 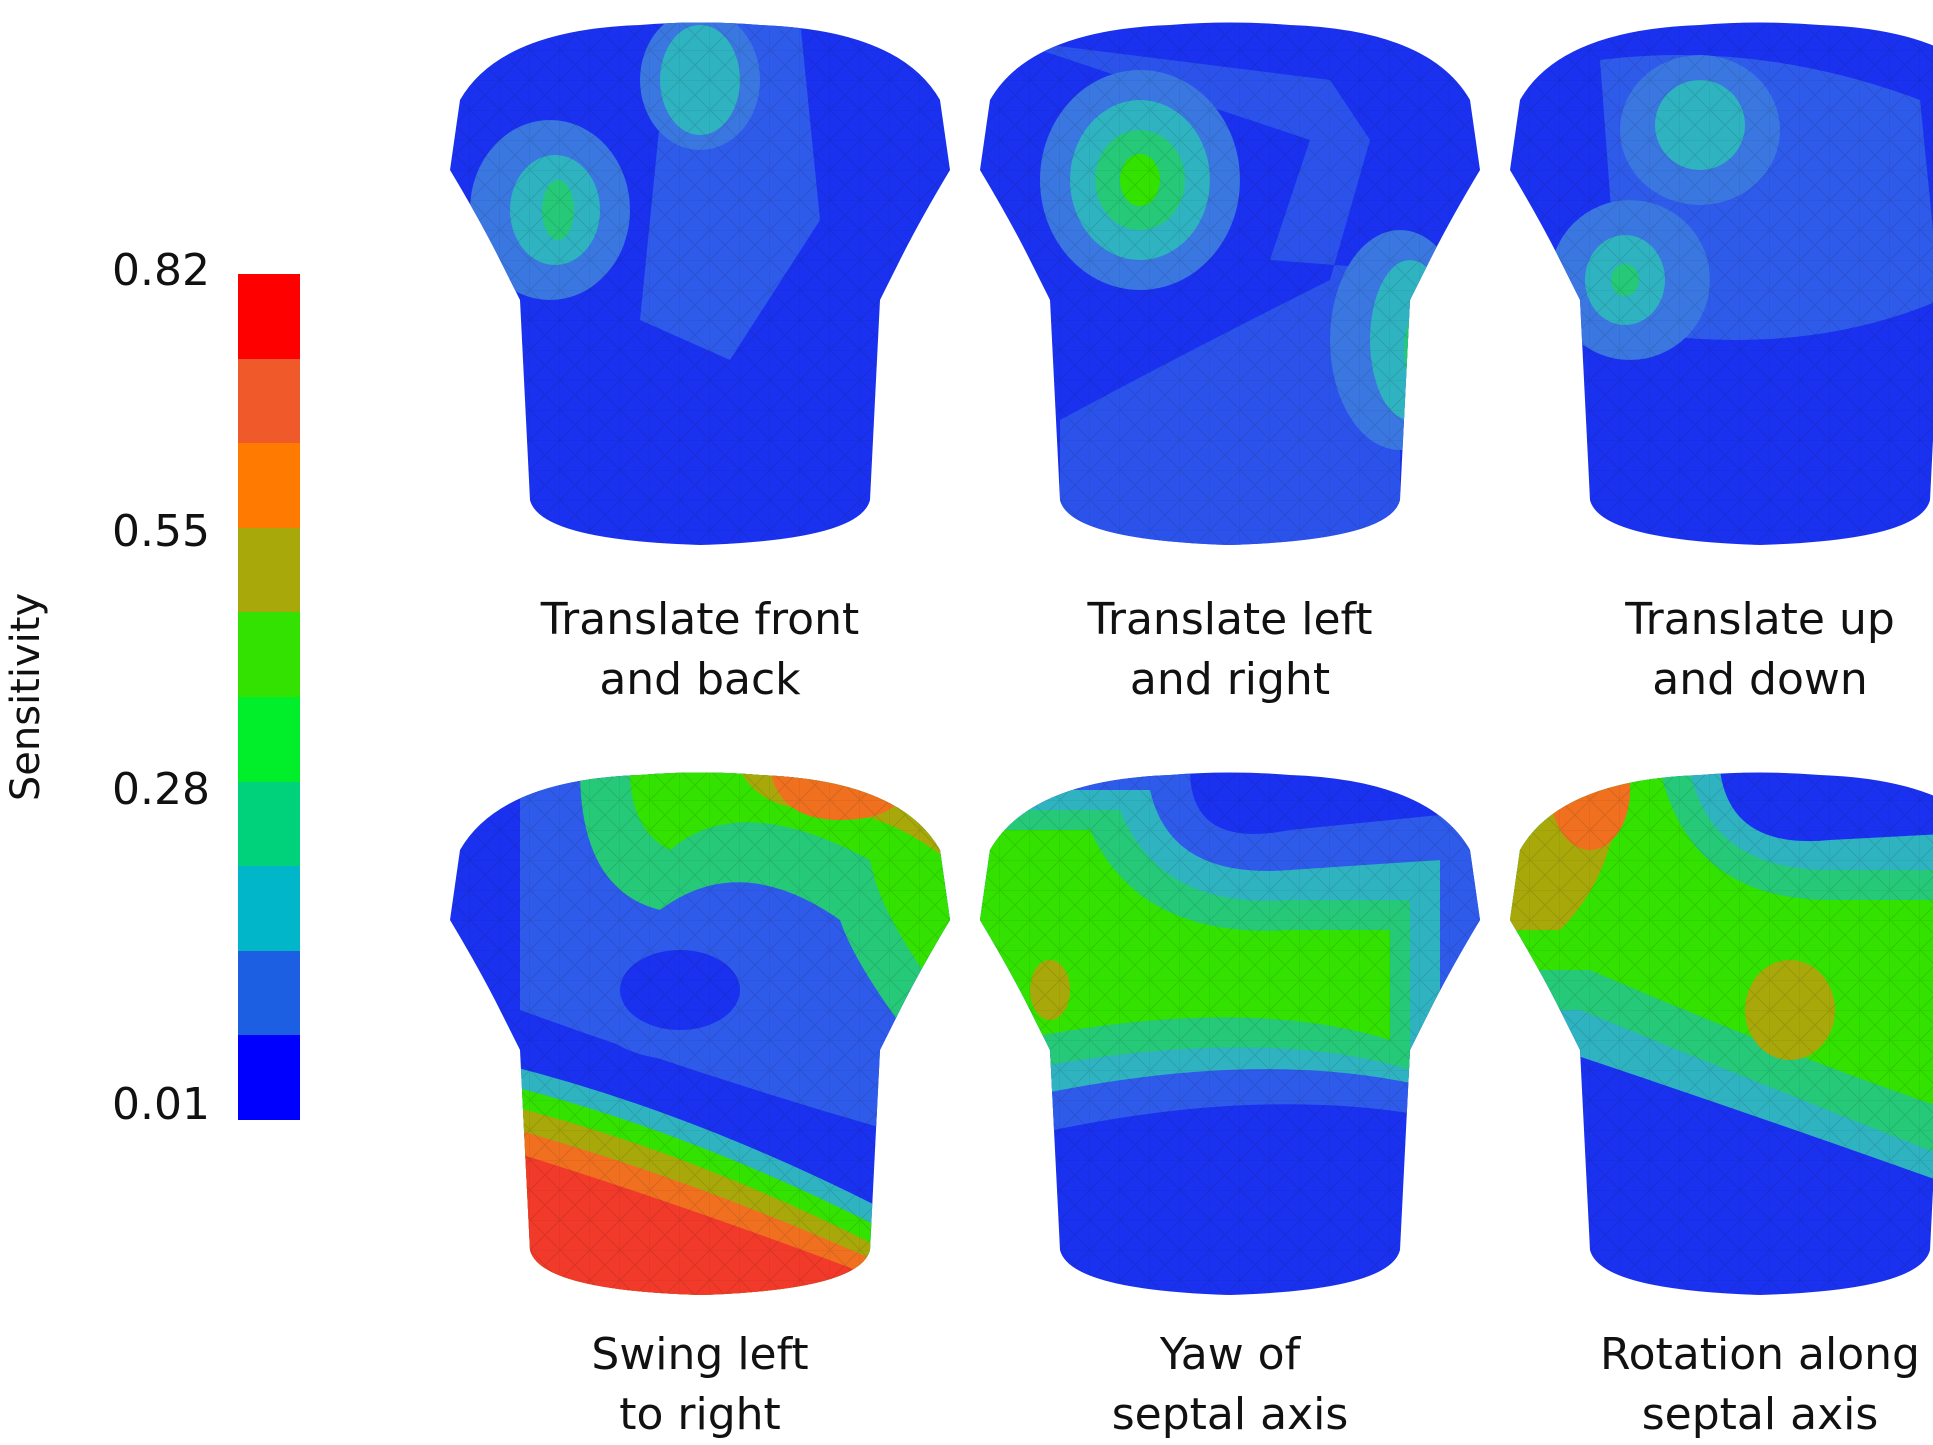 I want to click on colorbar-axis-title: Sensitivity, so click(x=26, y=697).